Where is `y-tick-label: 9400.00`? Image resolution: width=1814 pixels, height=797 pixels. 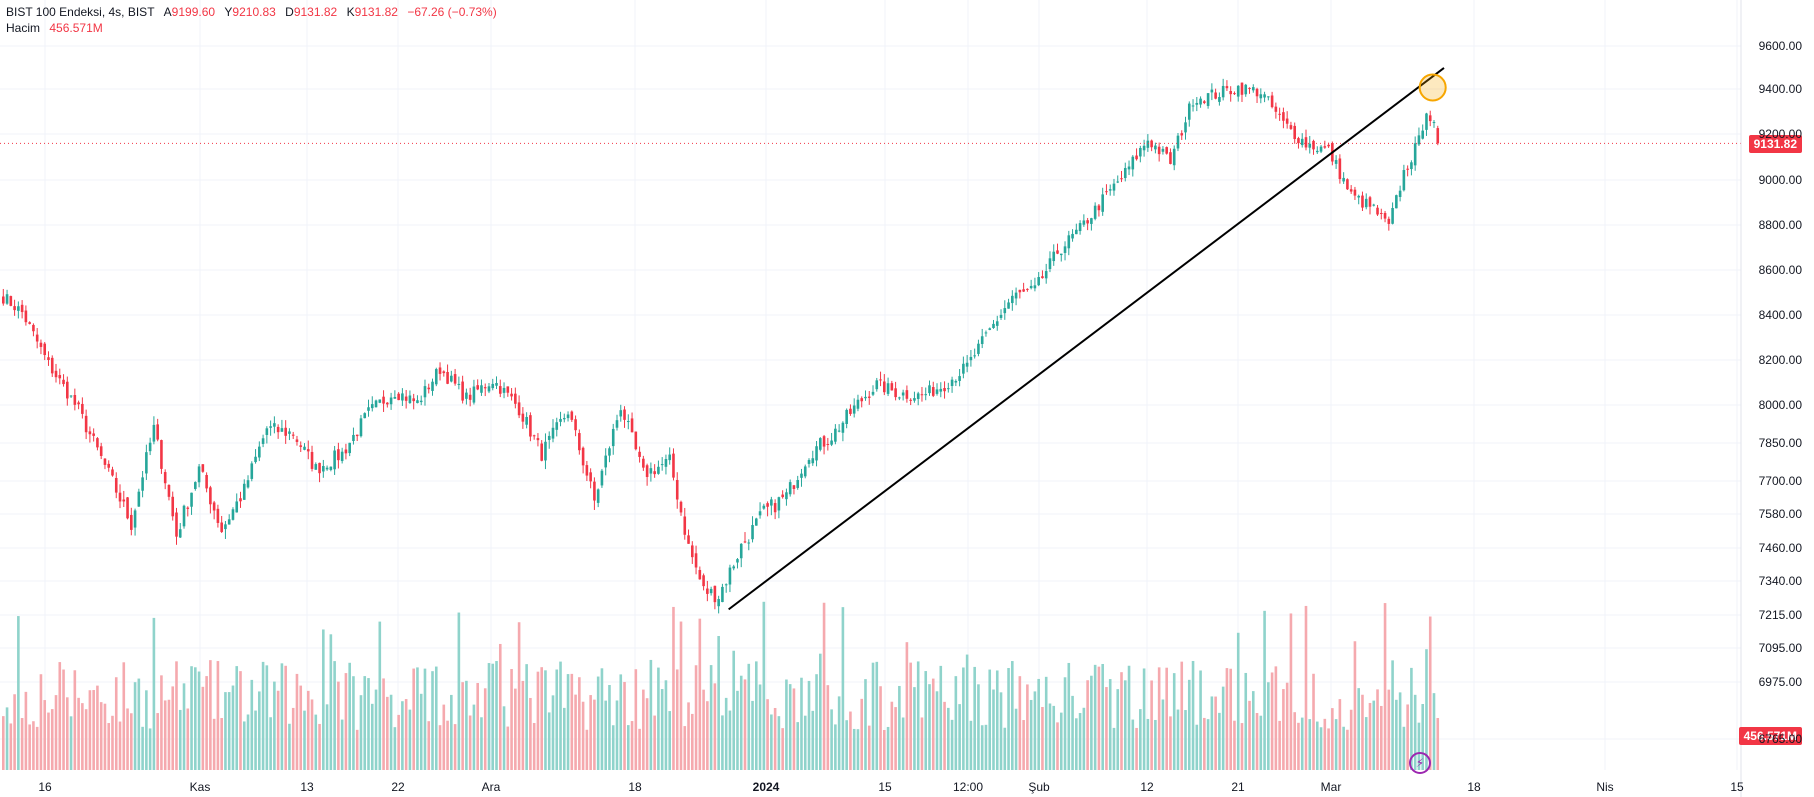 y-tick-label: 9400.00 is located at coordinates (1780, 89).